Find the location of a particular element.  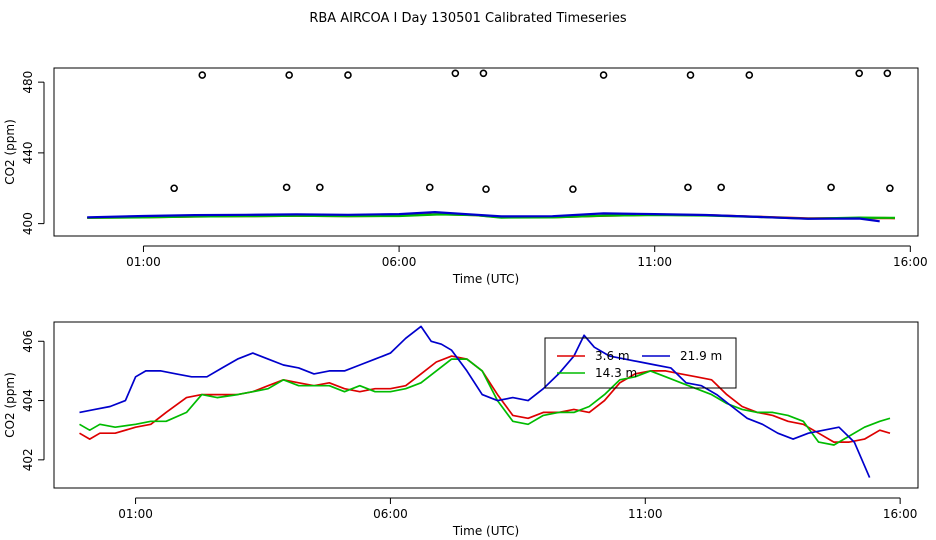

legend-label-3-6-m: 3.6 m is located at coordinates (612, 356).